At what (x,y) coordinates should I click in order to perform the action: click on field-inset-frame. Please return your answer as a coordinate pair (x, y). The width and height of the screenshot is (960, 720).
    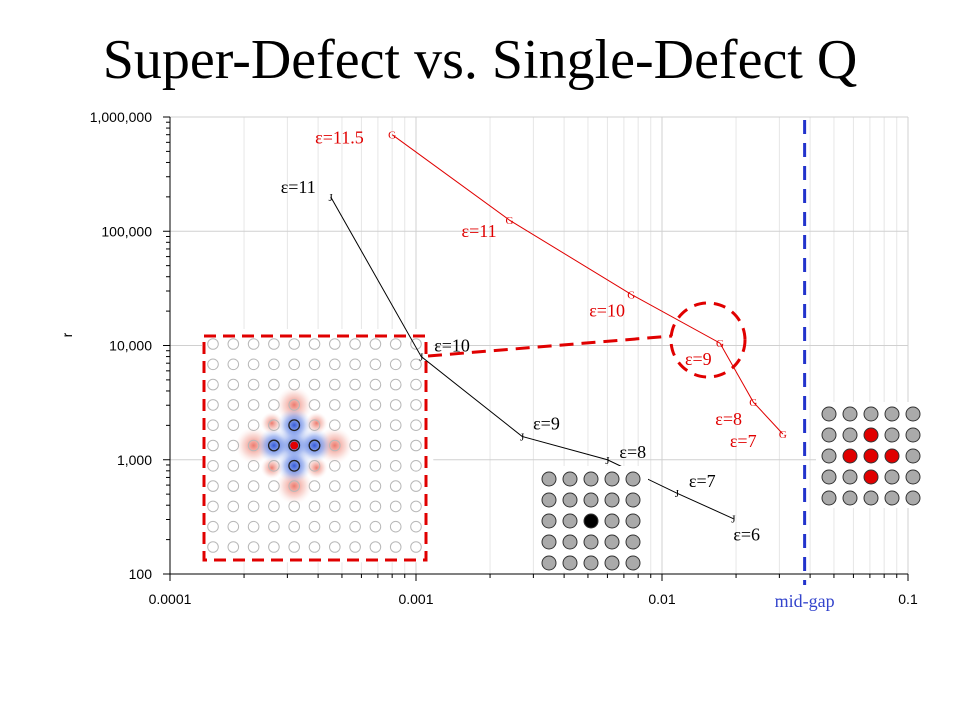
    Looking at the image, I should click on (315, 448).